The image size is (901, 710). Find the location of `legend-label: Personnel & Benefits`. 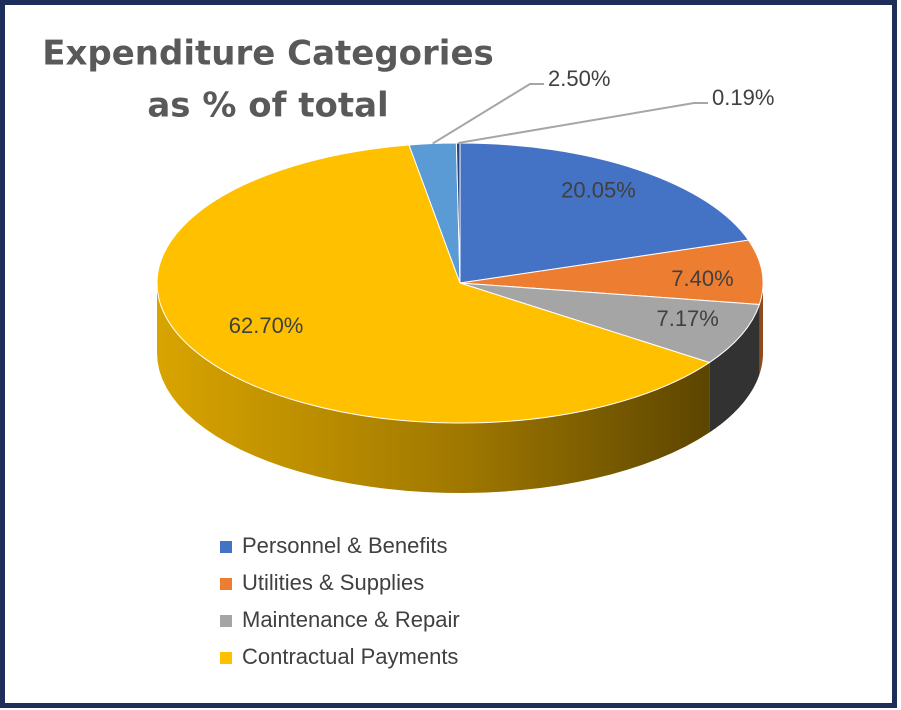

legend-label: Personnel & Benefits is located at coordinates (344, 545).